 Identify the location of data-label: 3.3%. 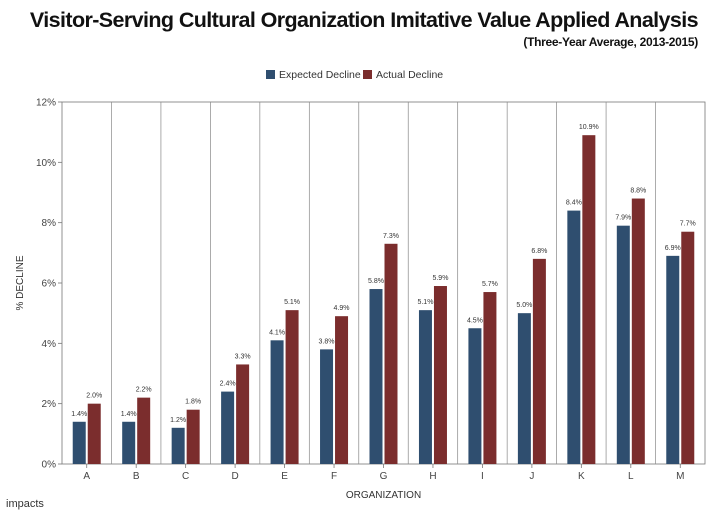
(243, 356).